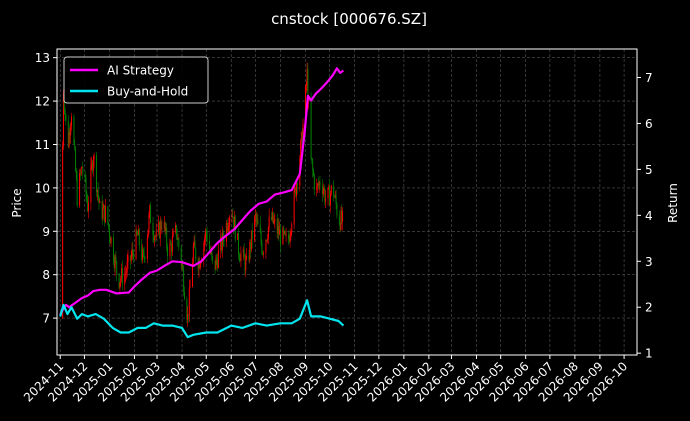 This screenshot has width=690, height=421. I want to click on y-left-tick-label: 9, so click(46, 232).